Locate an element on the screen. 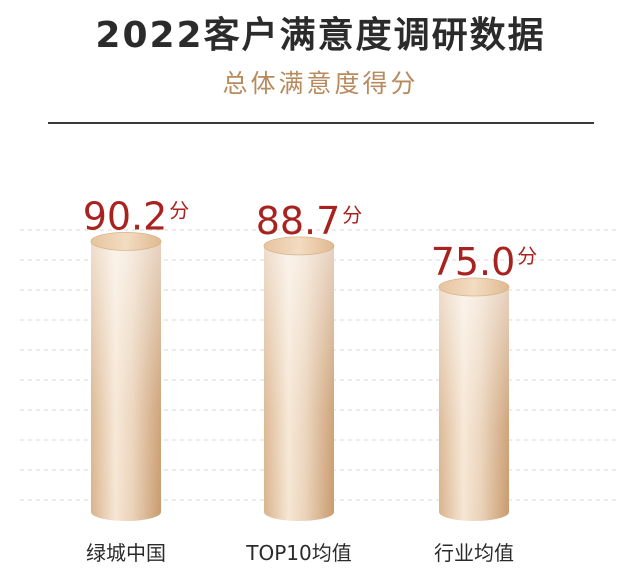  chart-title: 2022客户满意度调研数据 is located at coordinates (320, 35).